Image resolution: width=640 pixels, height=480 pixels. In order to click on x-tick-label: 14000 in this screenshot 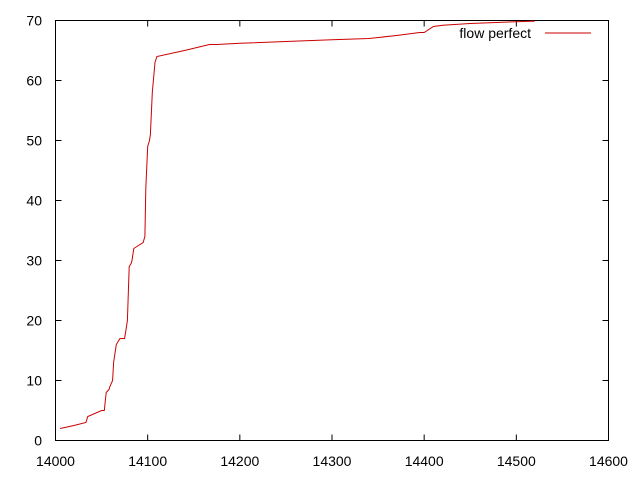, I will do `click(55, 461)`.